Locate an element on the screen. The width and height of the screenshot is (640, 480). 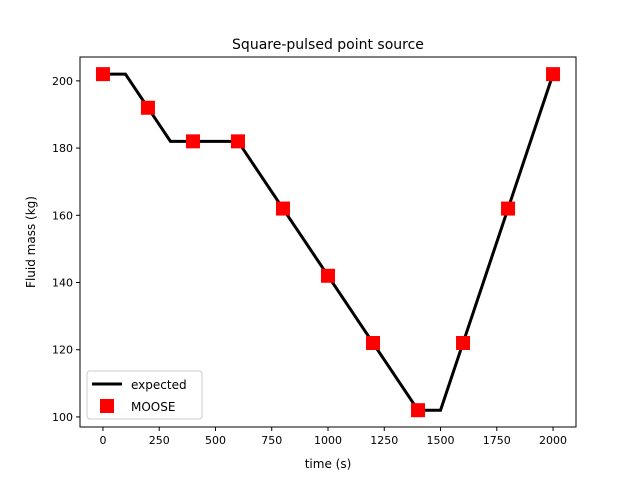
y-tick-label: 140 is located at coordinates (62, 282).